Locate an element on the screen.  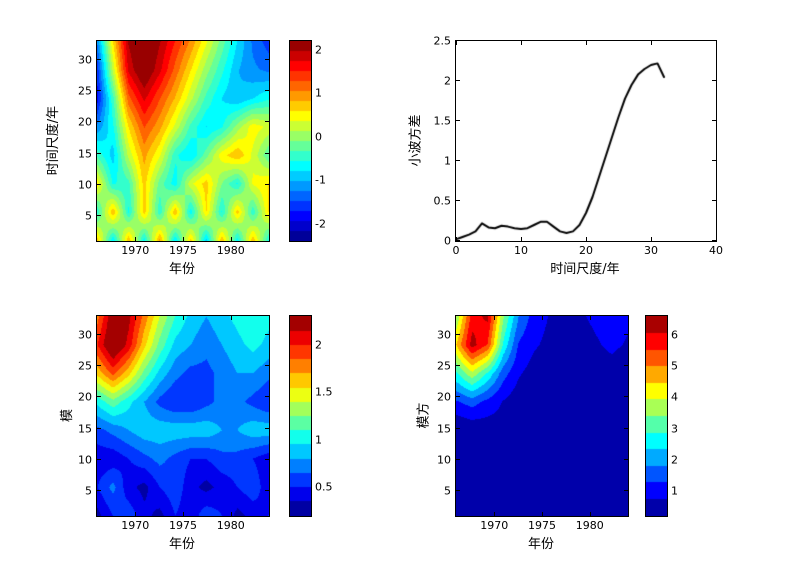
wavelet-modulus-squared-contour-plot: 1970 1975 1980 5 10 15 20 25 30 is located at coordinates (533, 423).